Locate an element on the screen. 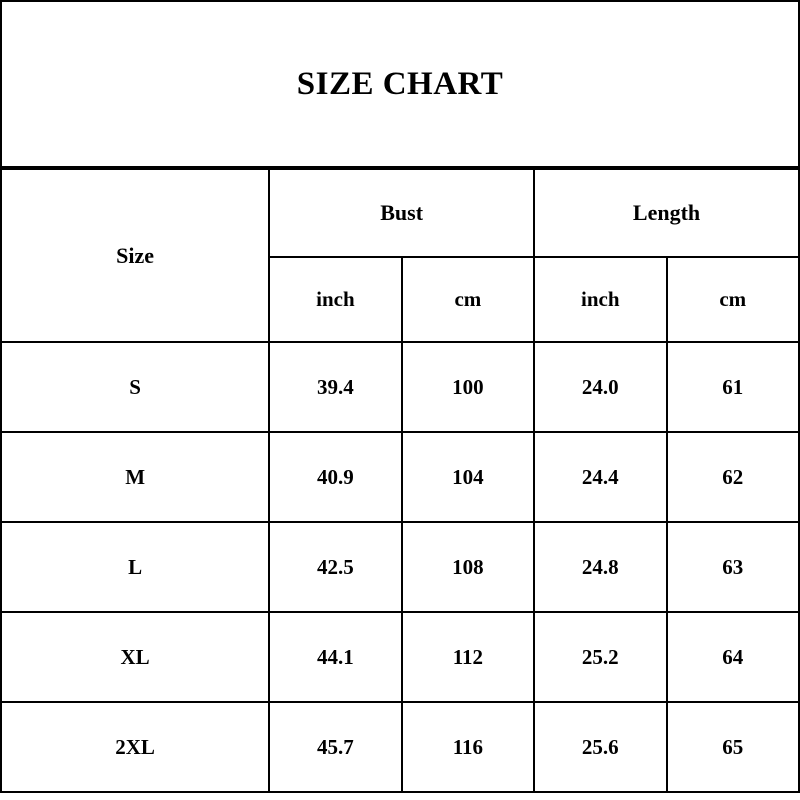 Image resolution: width=800 pixels, height=800 pixels. col-group-bust: Bust is located at coordinates (402, 213).